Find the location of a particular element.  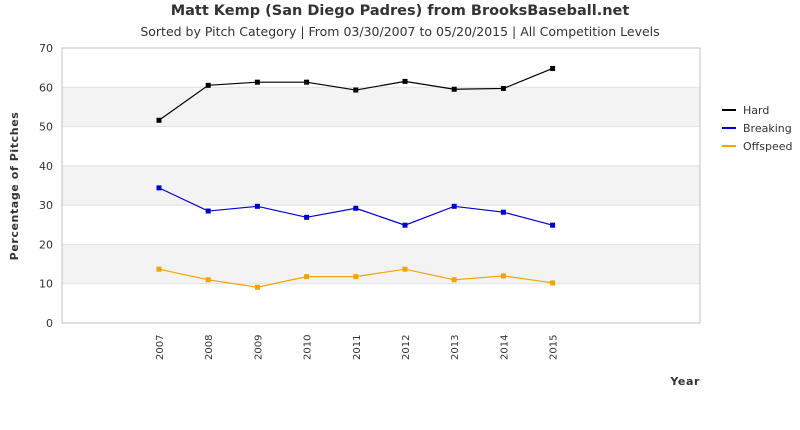

legend: Hard Breaking Offspeed is located at coordinates (757, 128).